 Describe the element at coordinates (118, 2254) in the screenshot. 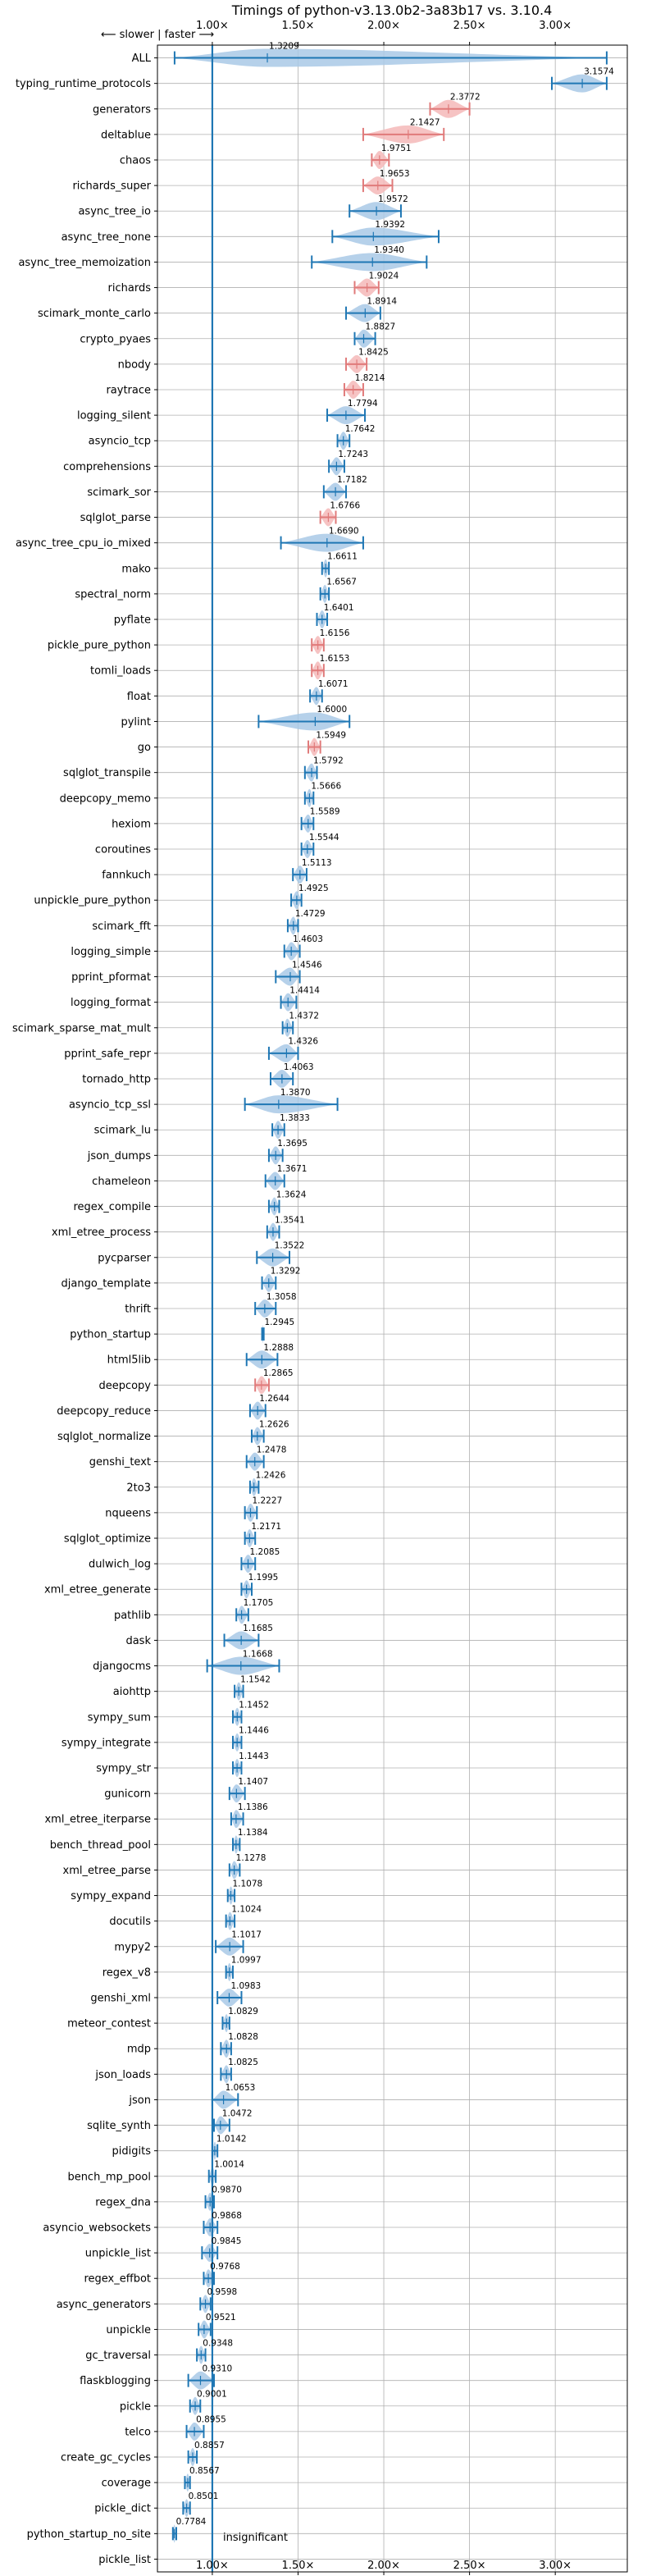

I see `category-label: unpickle_list` at that location.